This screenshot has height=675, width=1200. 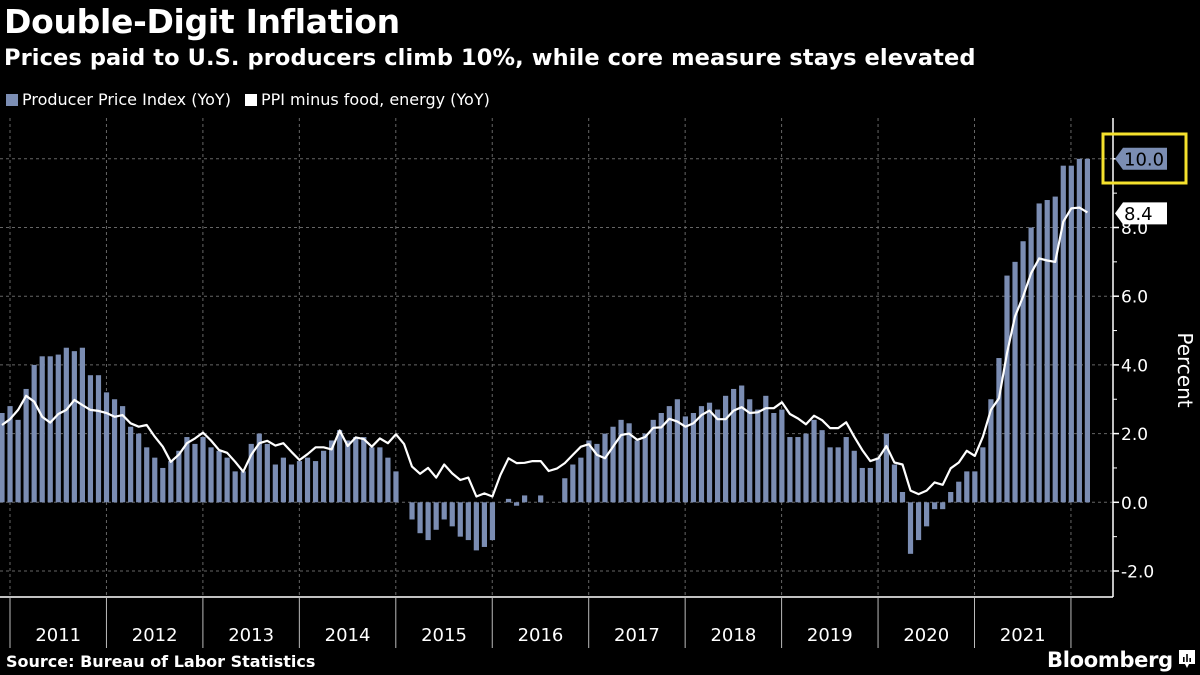 What do you see at coordinates (1141, 213) in the screenshot?
I see `core-callout-box` at bounding box center [1141, 213].